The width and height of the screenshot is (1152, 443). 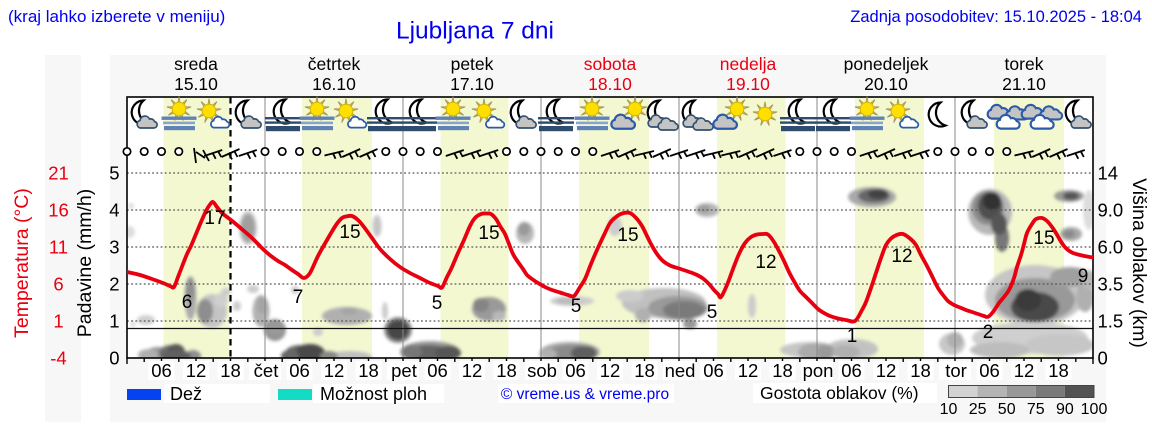 I want to click on svg-text: 21.10, so click(x=1024, y=84).